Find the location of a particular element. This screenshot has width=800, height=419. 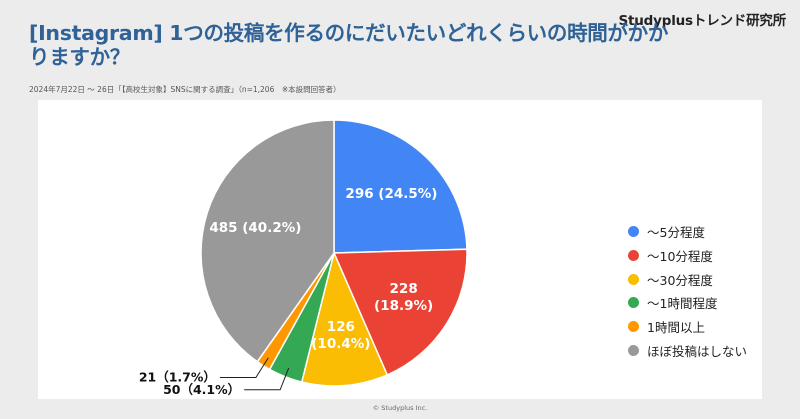

legend-item-6: ほぼ投稿はしない is located at coordinates (687, 350).